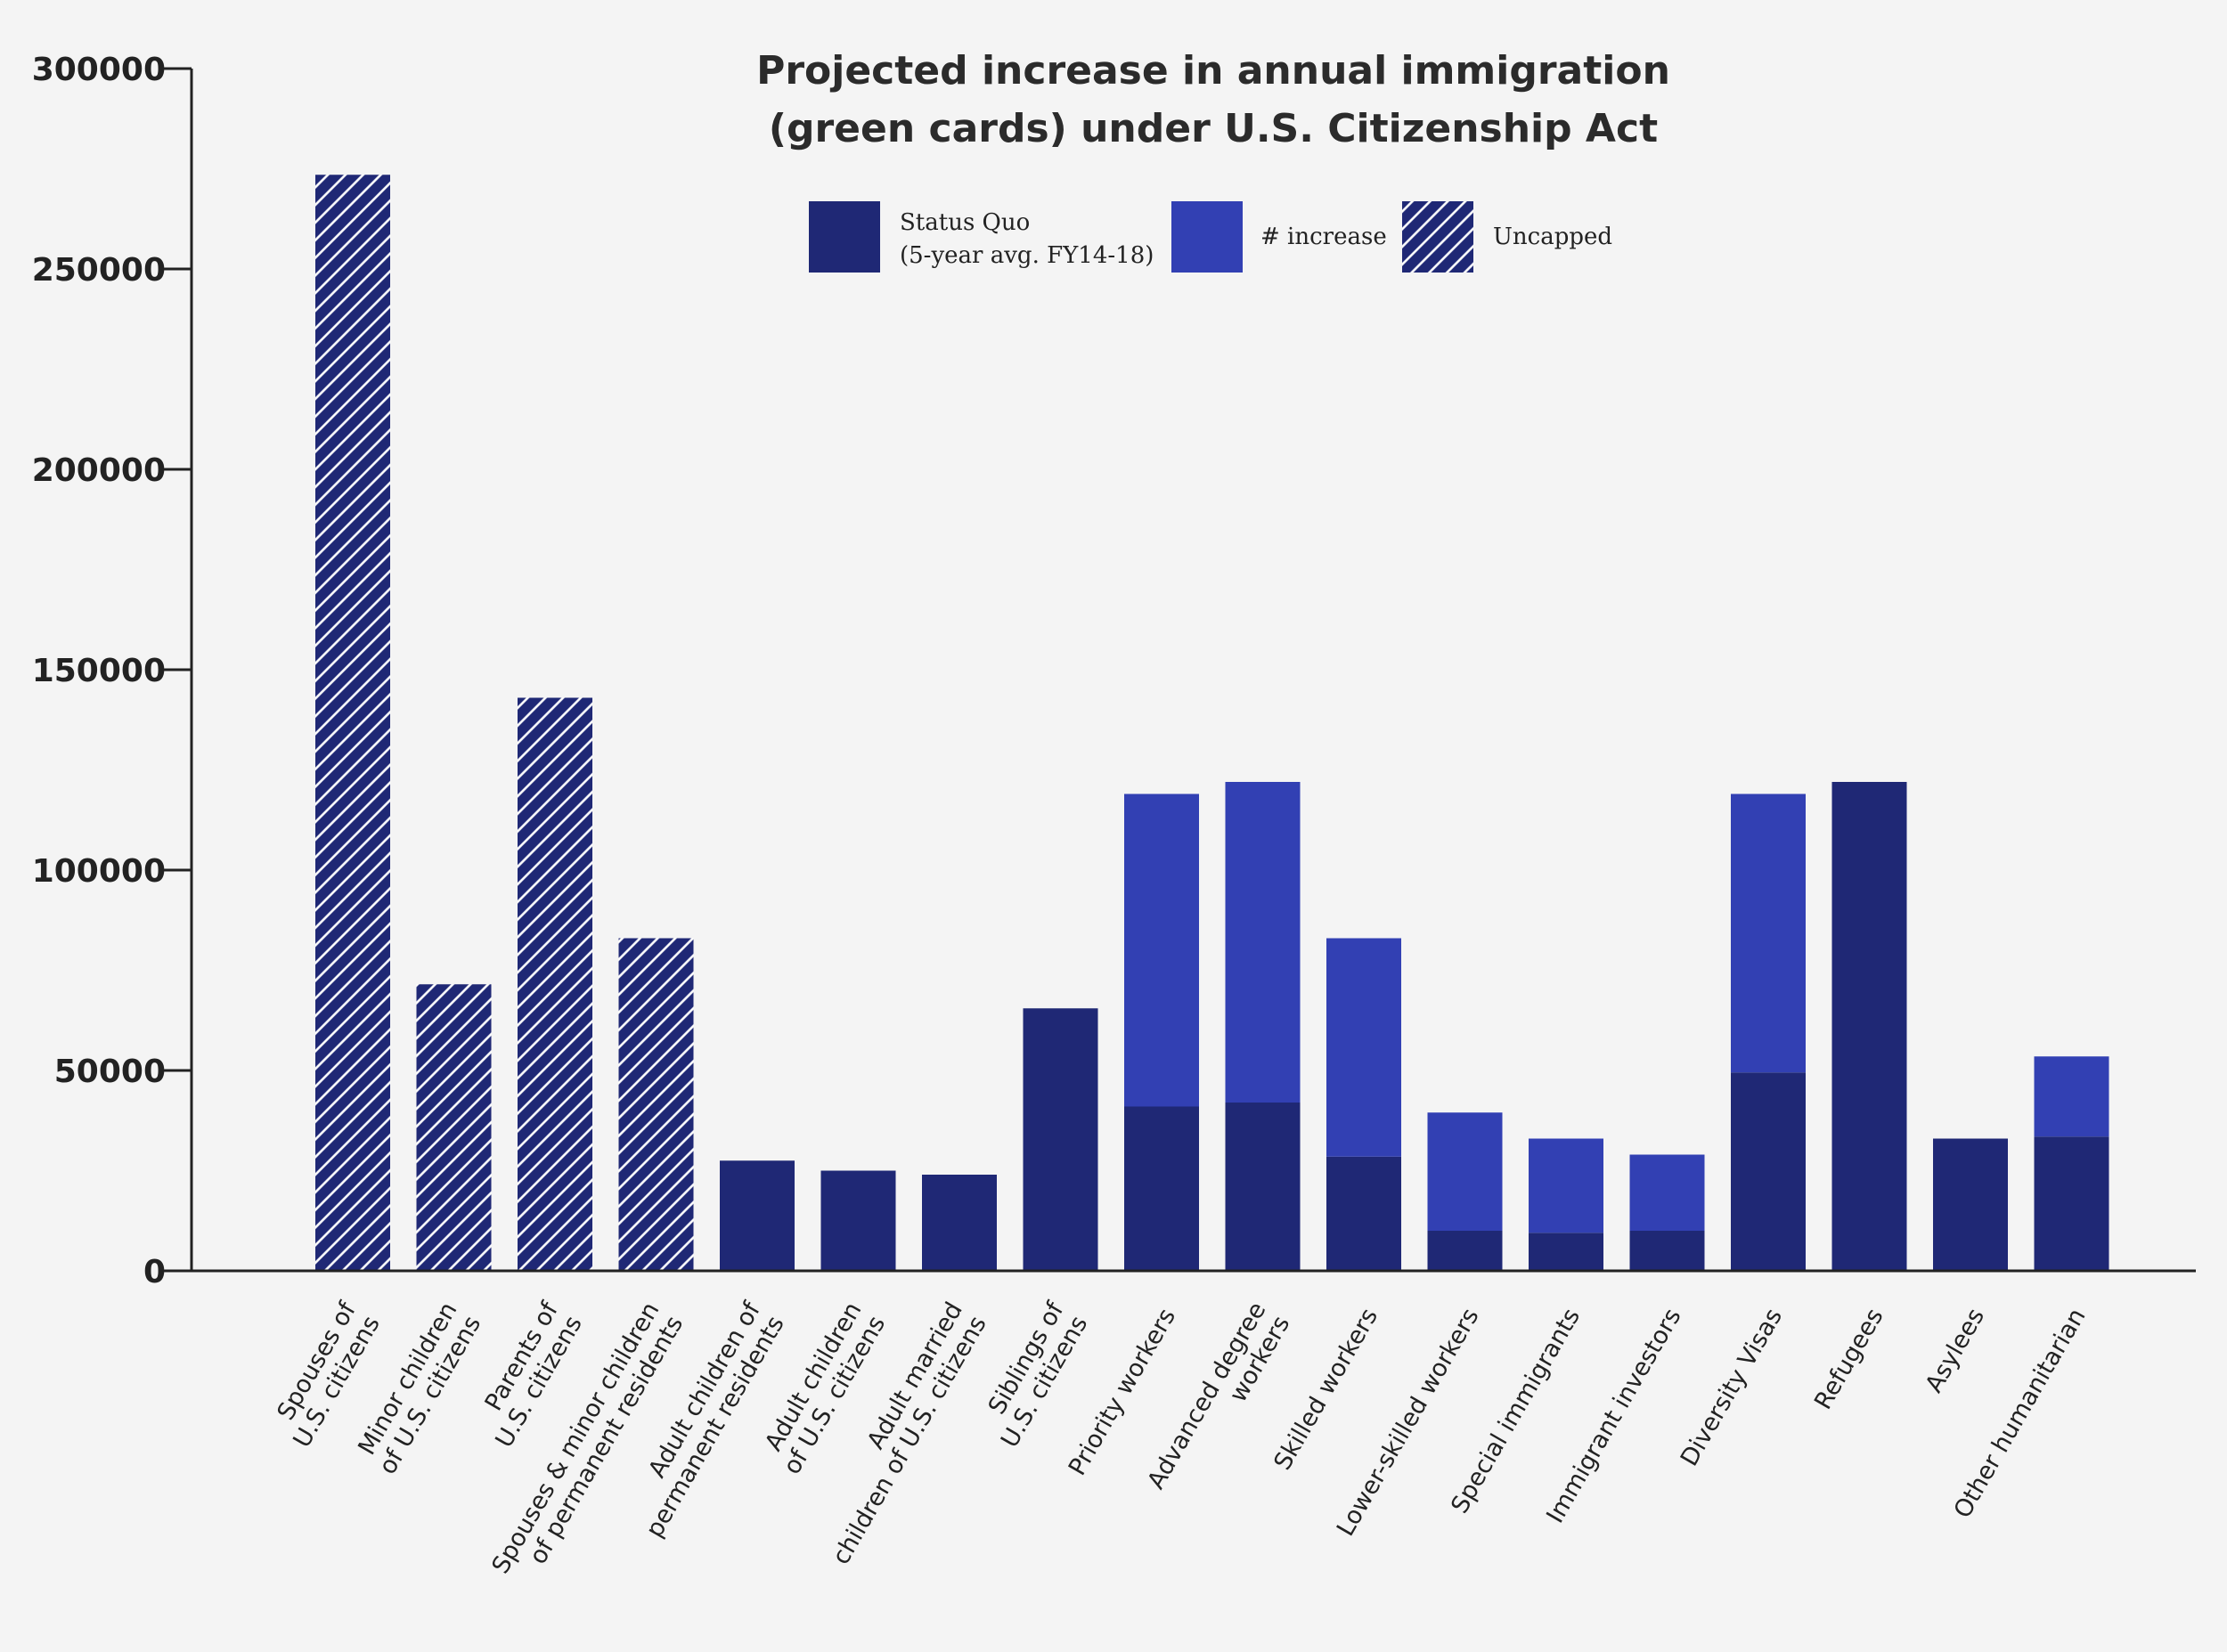 This screenshot has height=1652, width=2227. What do you see at coordinates (2071, 1203) in the screenshot?
I see `bar-status-quo-5-year-avg-fy14-18-other-humanitarian` at bounding box center [2071, 1203].